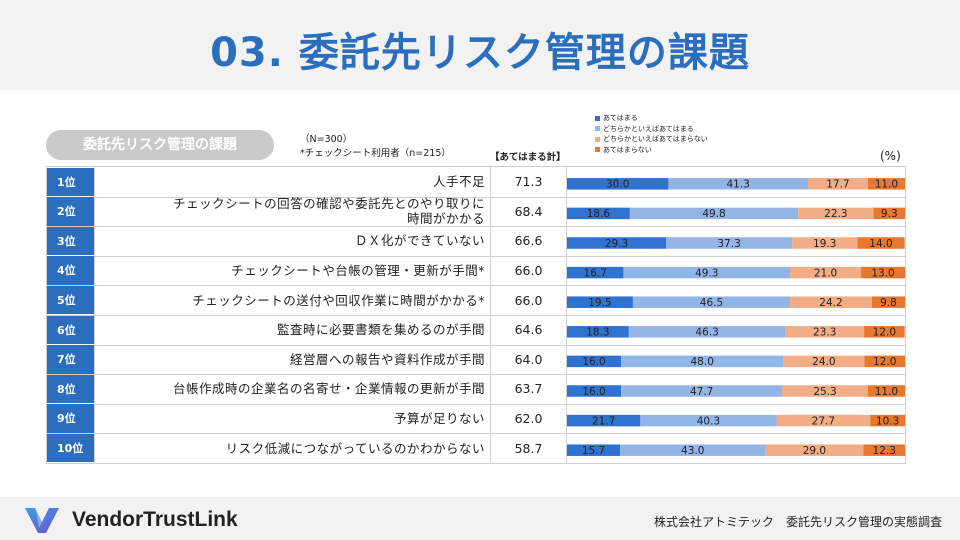  I want to click on percent-unit: (%), so click(890, 156).